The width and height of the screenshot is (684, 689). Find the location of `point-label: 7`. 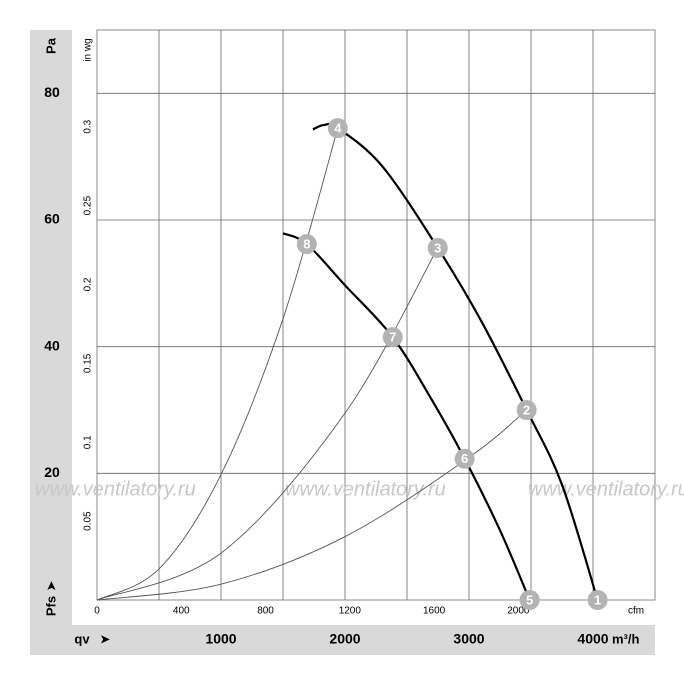

point-label: 7 is located at coordinates (392, 337).